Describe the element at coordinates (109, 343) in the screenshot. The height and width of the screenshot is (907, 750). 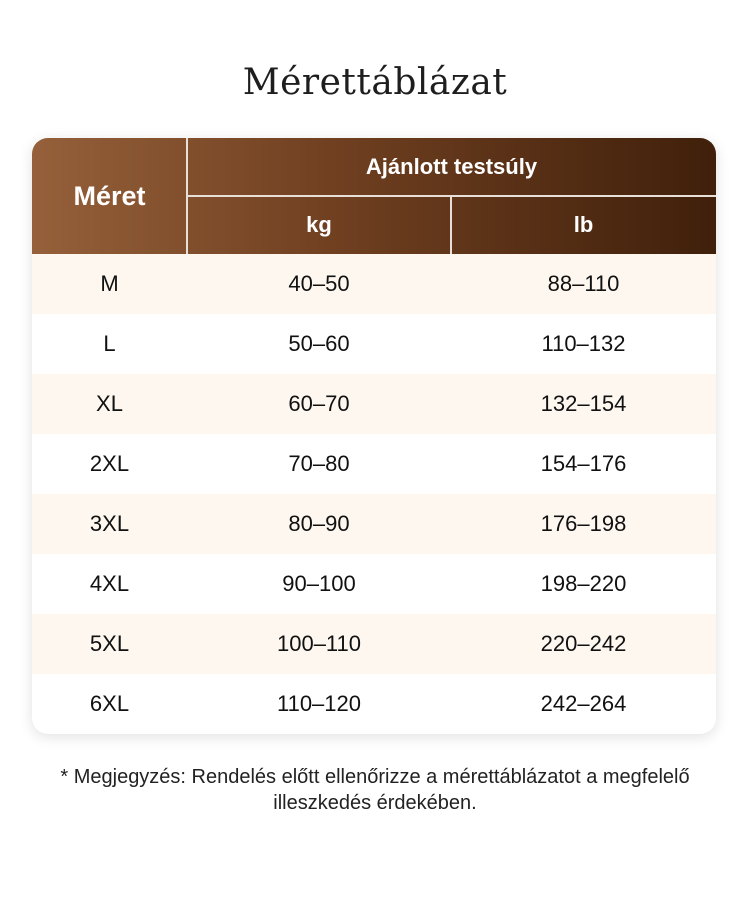
I see `cell-size: L` at that location.